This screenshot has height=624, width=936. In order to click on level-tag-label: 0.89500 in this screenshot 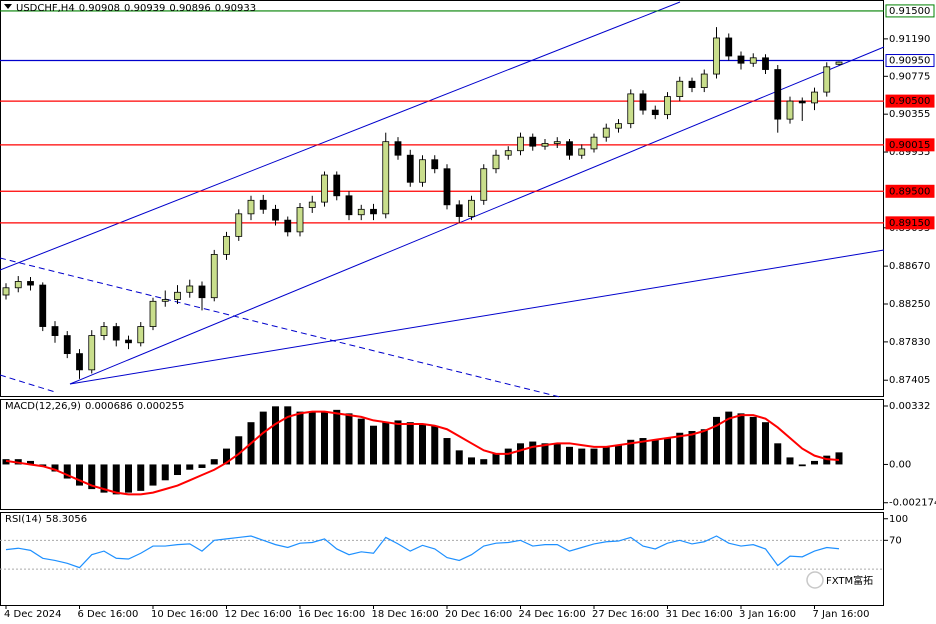, I will do `click(909, 191)`.